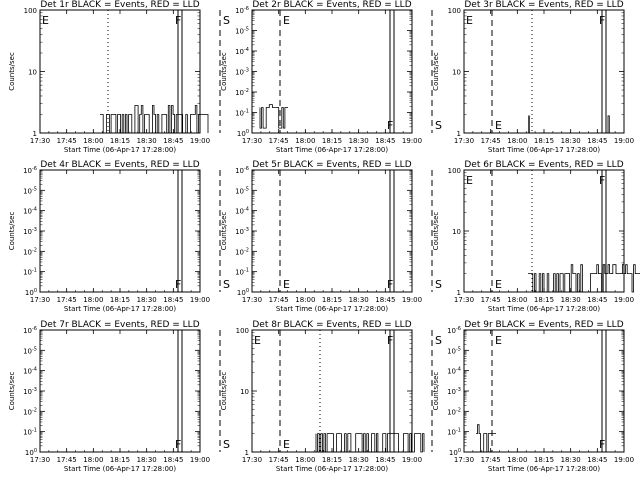 The image size is (640, 480). I want to click on y-tick-label: 10⁻³, so click(242, 231).